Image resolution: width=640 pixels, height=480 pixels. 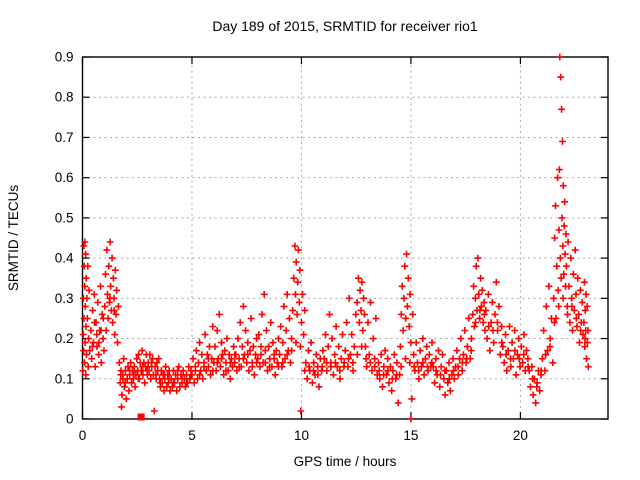 What do you see at coordinates (345, 461) in the screenshot?
I see `x-axis-label: GPS time / hours` at bounding box center [345, 461].